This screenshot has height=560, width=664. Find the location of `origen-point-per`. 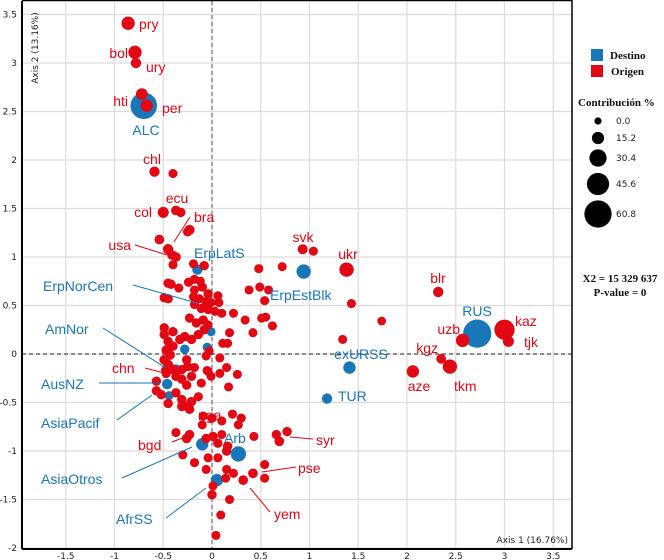

origen-point-per is located at coordinates (146, 105).